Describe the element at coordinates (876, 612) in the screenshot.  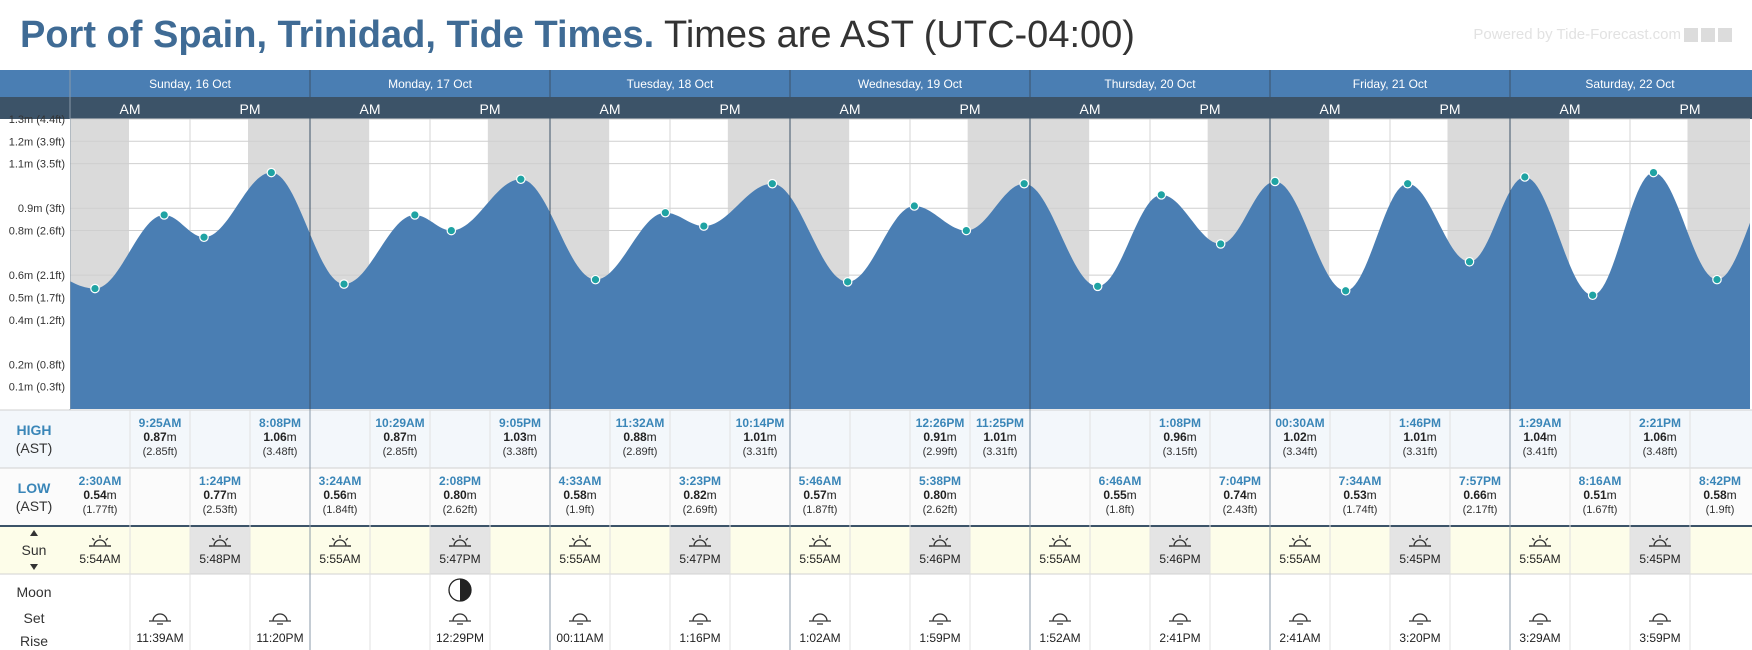
I see `moon-row-bg` at that location.